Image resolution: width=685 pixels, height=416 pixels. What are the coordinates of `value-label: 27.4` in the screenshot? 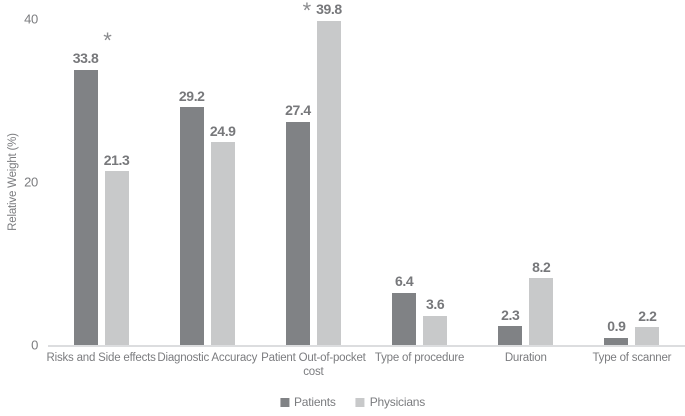 It's located at (298, 110).